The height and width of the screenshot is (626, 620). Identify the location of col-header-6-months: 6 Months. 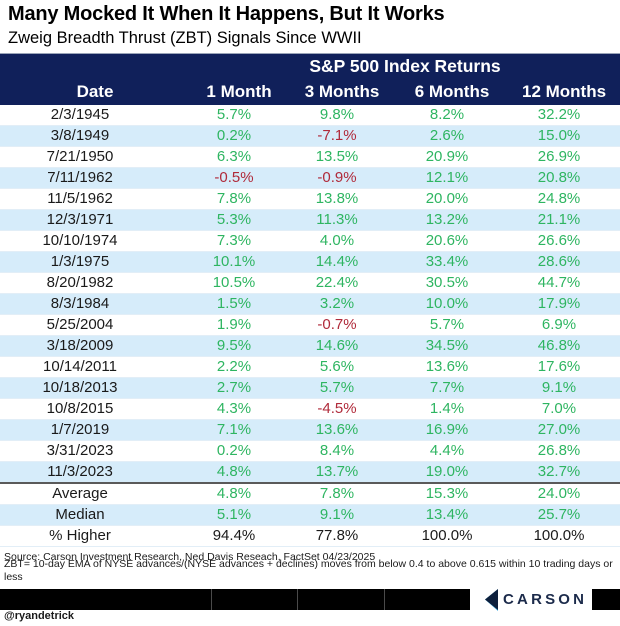
(452, 92).